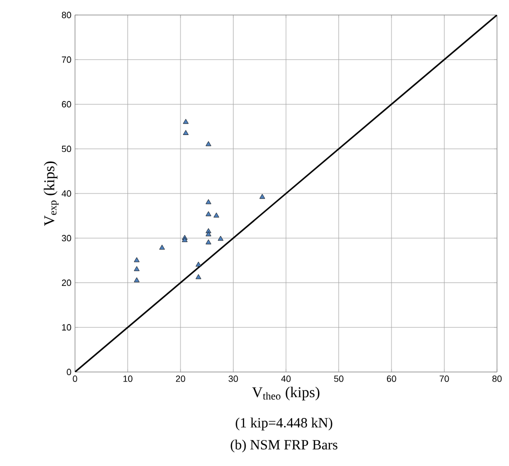 This screenshot has height=466, width=509. Describe the element at coordinates (286, 379) in the screenshot. I see `x-tick-label: 40` at that location.